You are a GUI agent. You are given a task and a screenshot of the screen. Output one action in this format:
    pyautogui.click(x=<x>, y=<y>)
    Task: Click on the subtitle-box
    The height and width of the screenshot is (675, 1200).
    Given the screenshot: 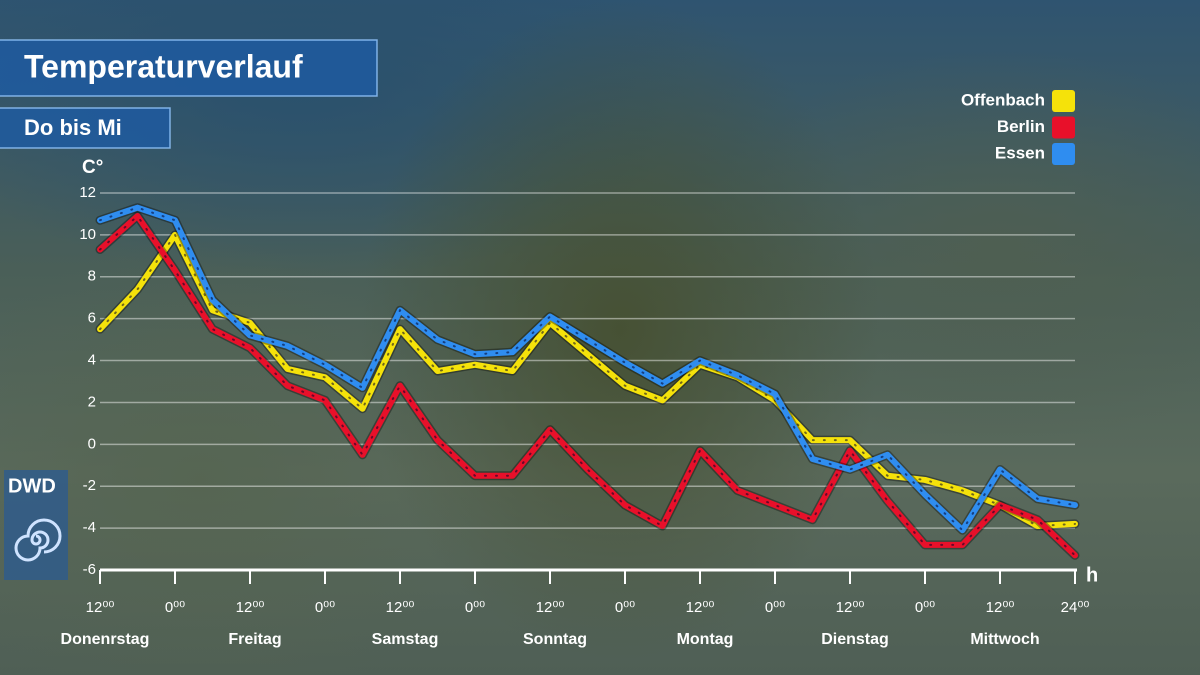 What is the action you would take?
    pyautogui.click(x=85, y=128)
    